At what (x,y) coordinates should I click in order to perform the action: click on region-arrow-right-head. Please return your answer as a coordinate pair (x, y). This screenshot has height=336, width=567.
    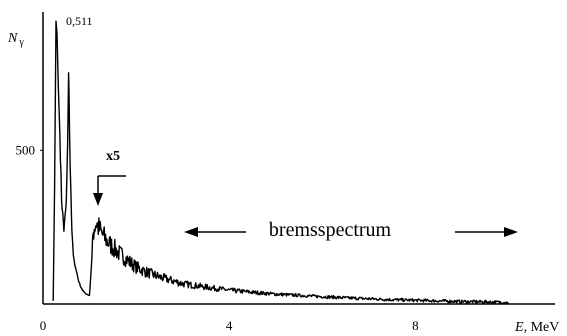
    Looking at the image, I should click on (511, 232).